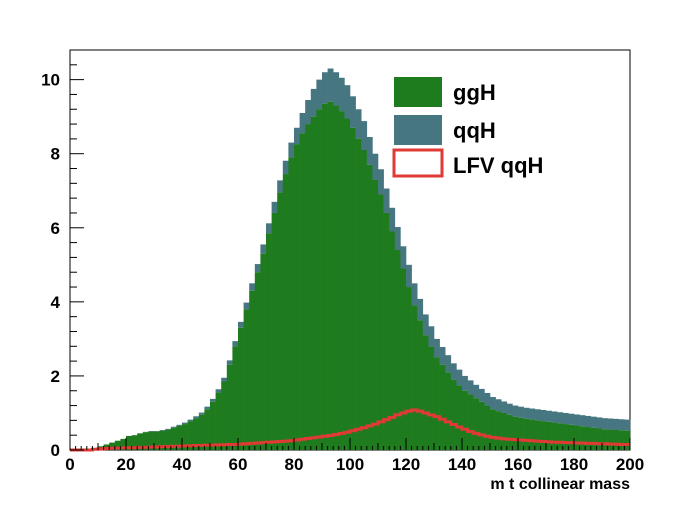  What do you see at coordinates (560, 484) in the screenshot?
I see `x-axis-label: m t collinear mass` at bounding box center [560, 484].